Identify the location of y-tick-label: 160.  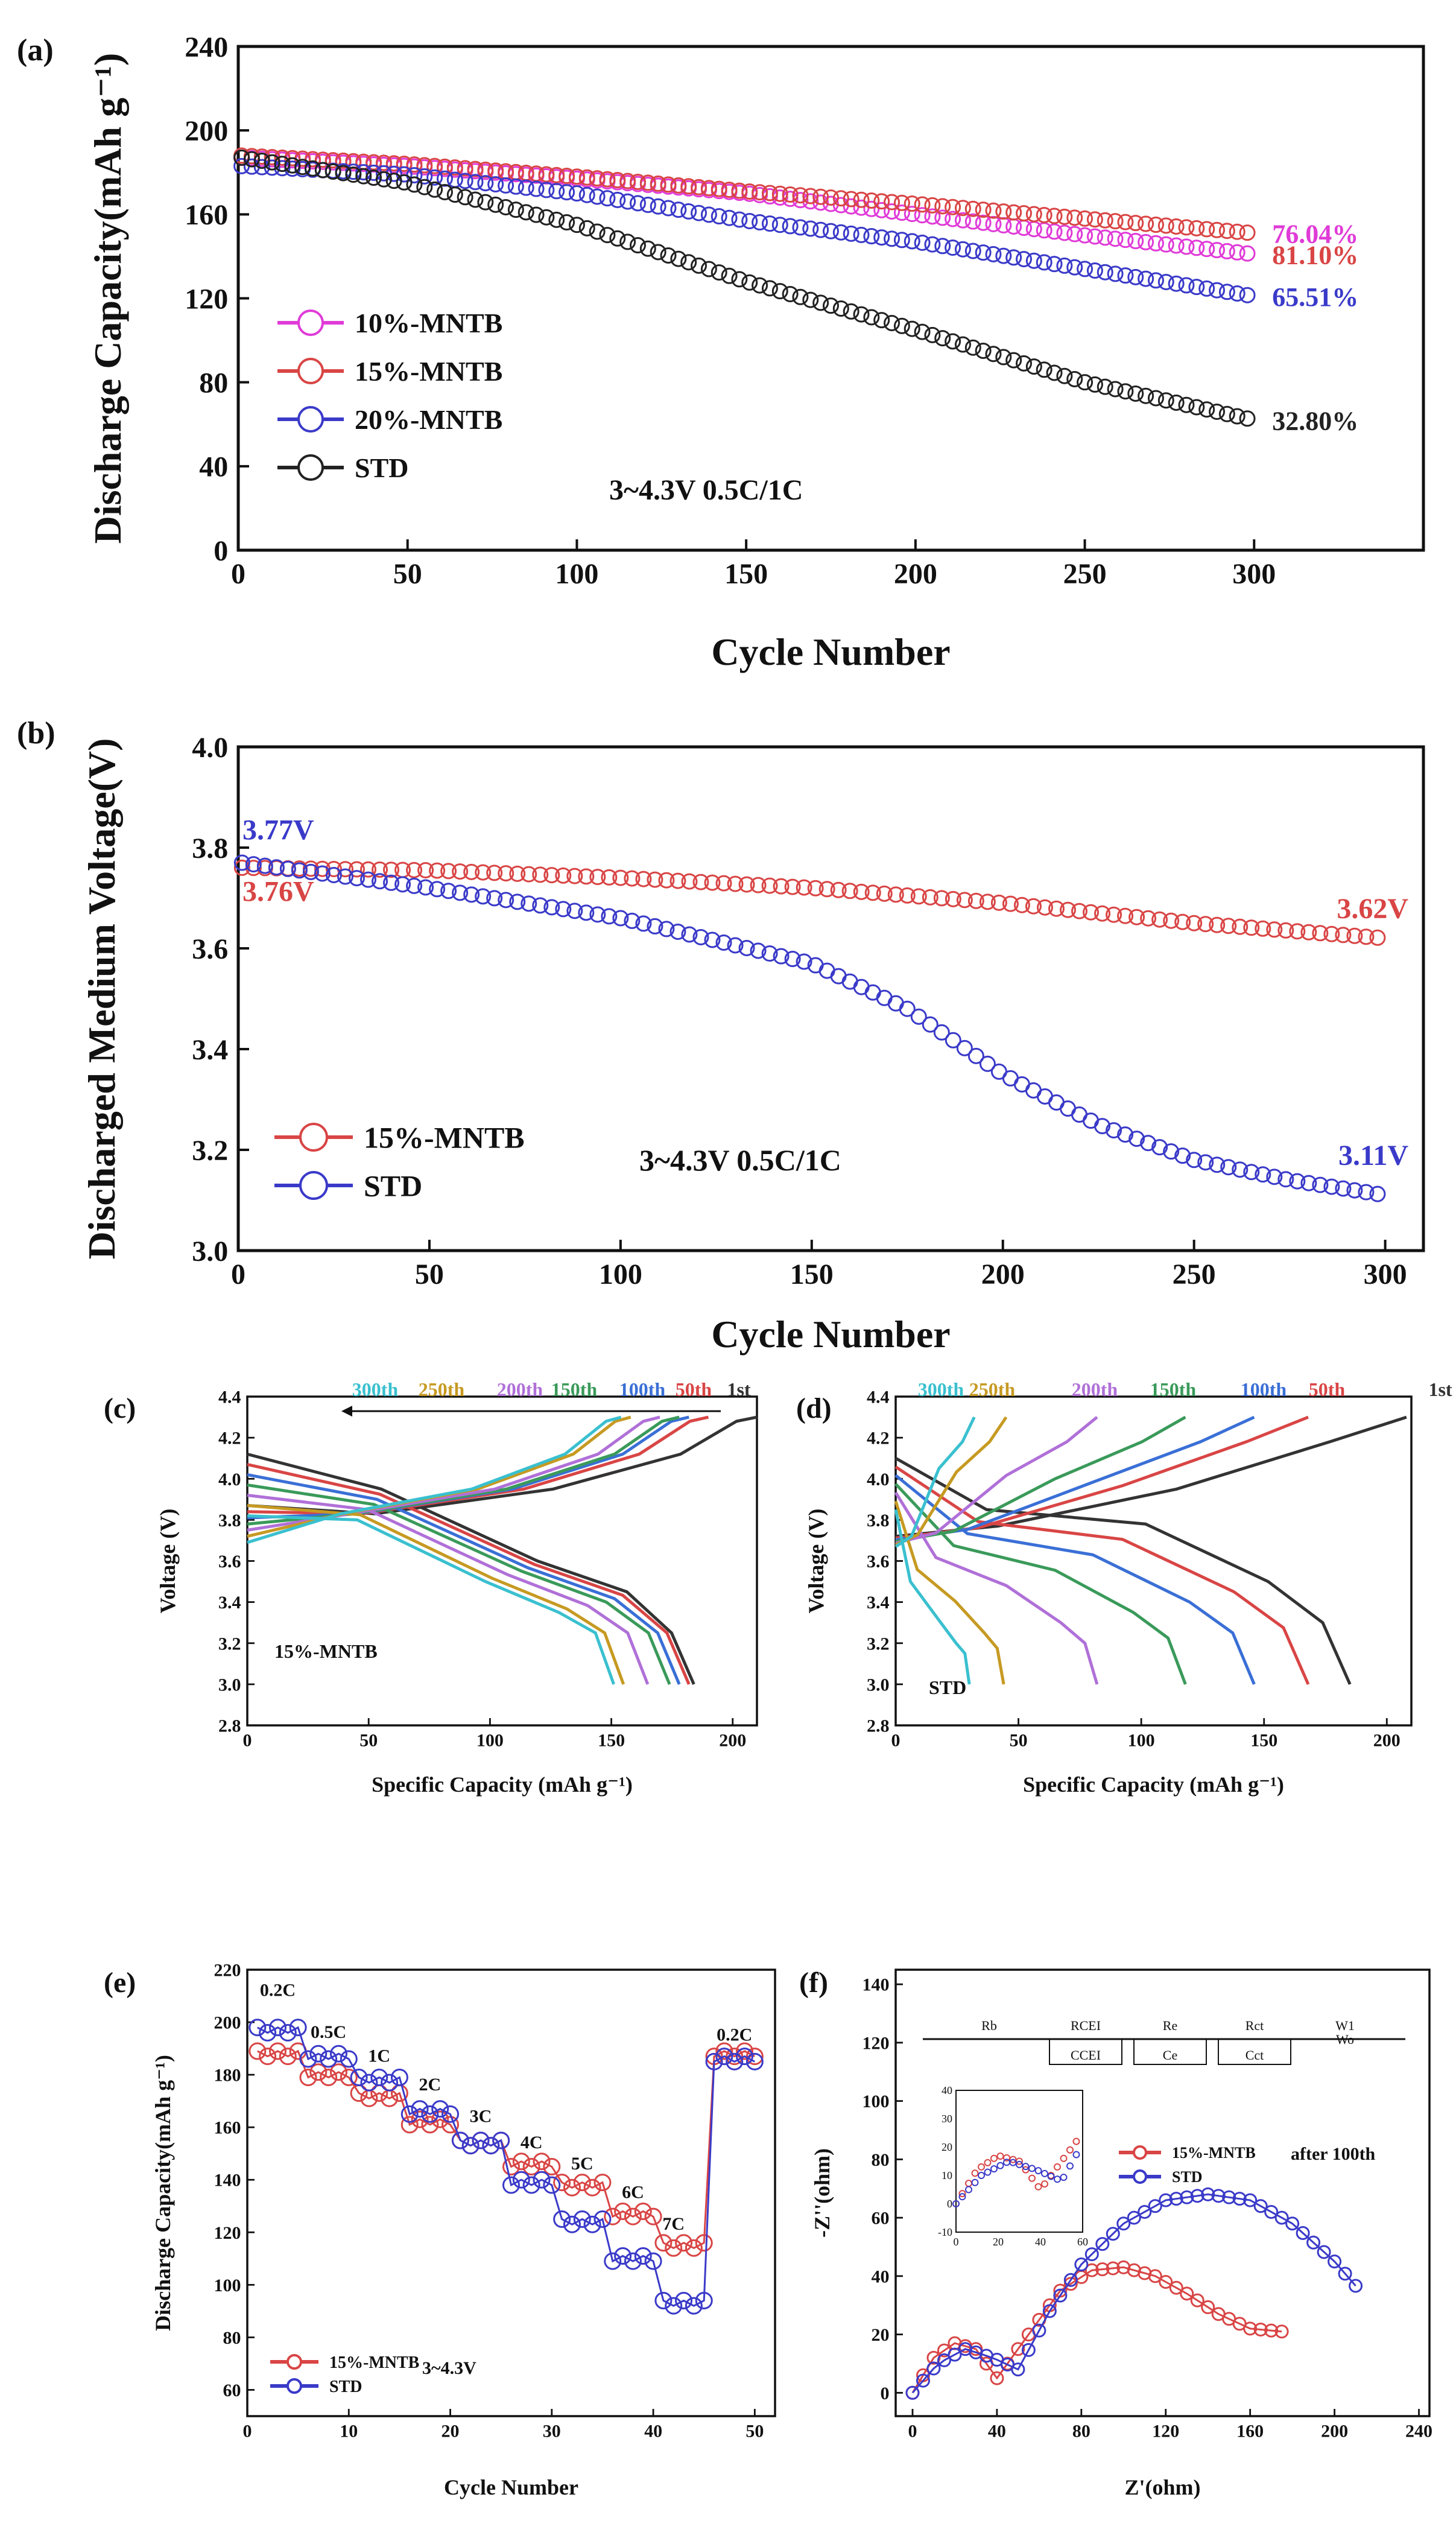
(206, 215).